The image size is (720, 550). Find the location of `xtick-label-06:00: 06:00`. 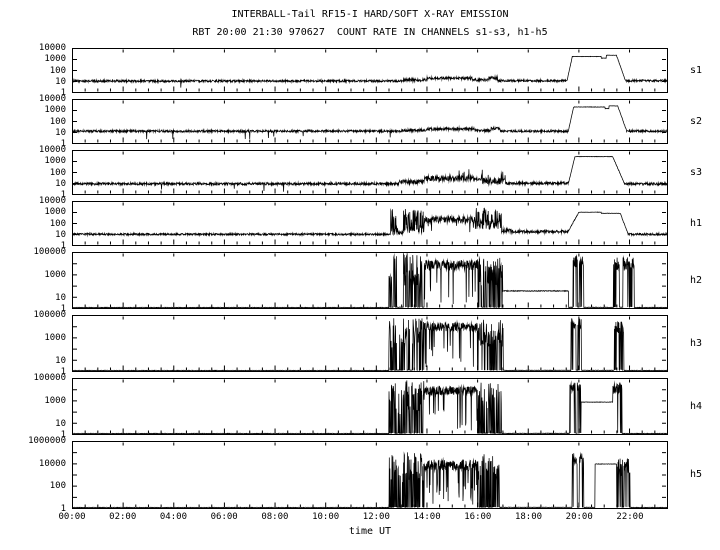

xtick-label-06:00: 06:00 is located at coordinates (224, 517).